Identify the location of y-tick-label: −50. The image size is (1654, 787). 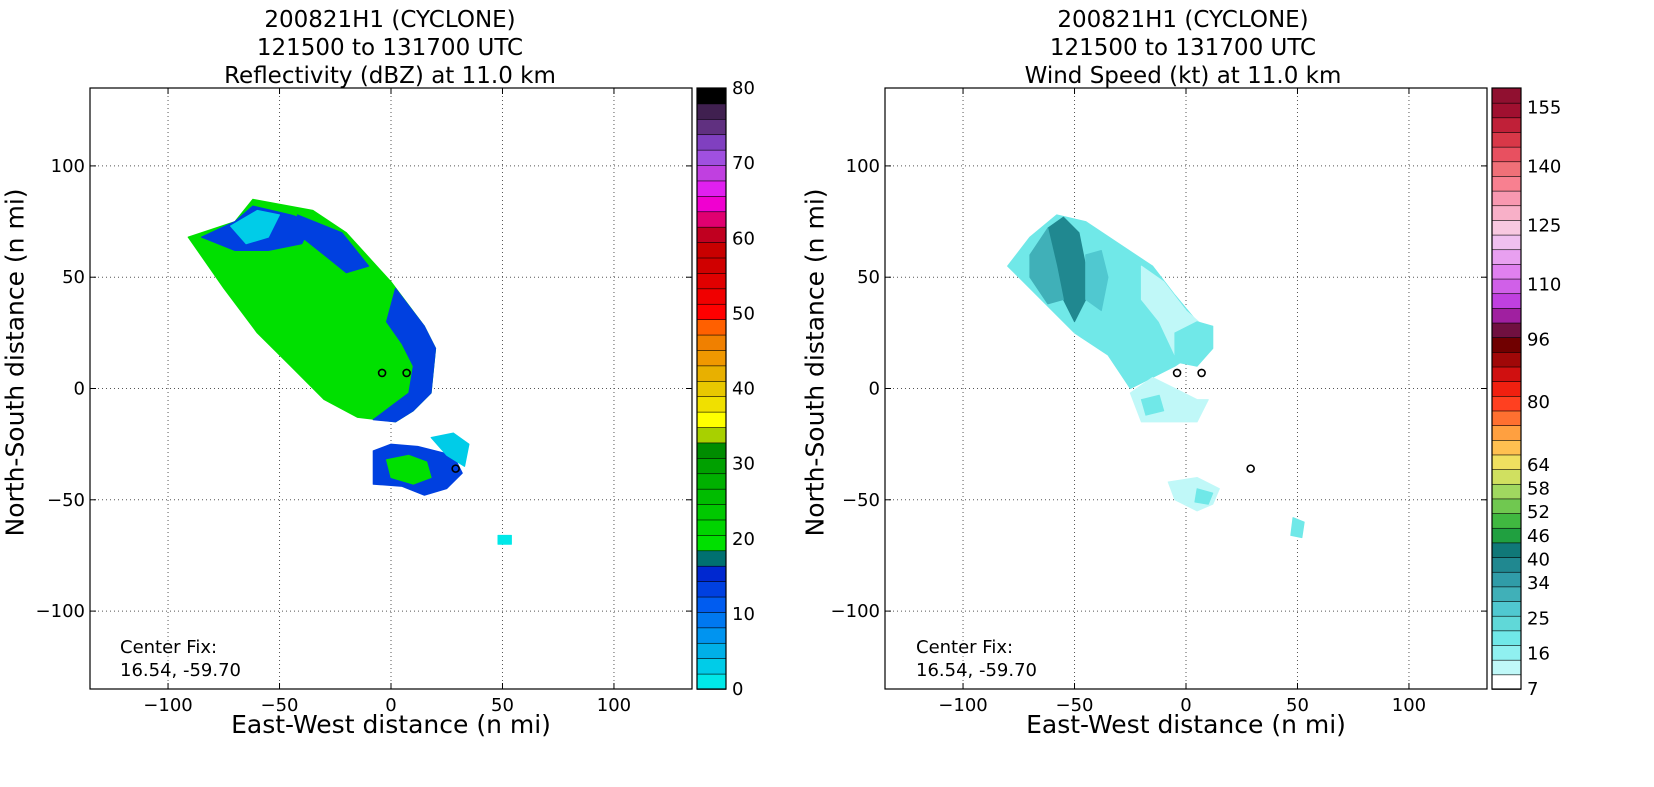
(861, 500).